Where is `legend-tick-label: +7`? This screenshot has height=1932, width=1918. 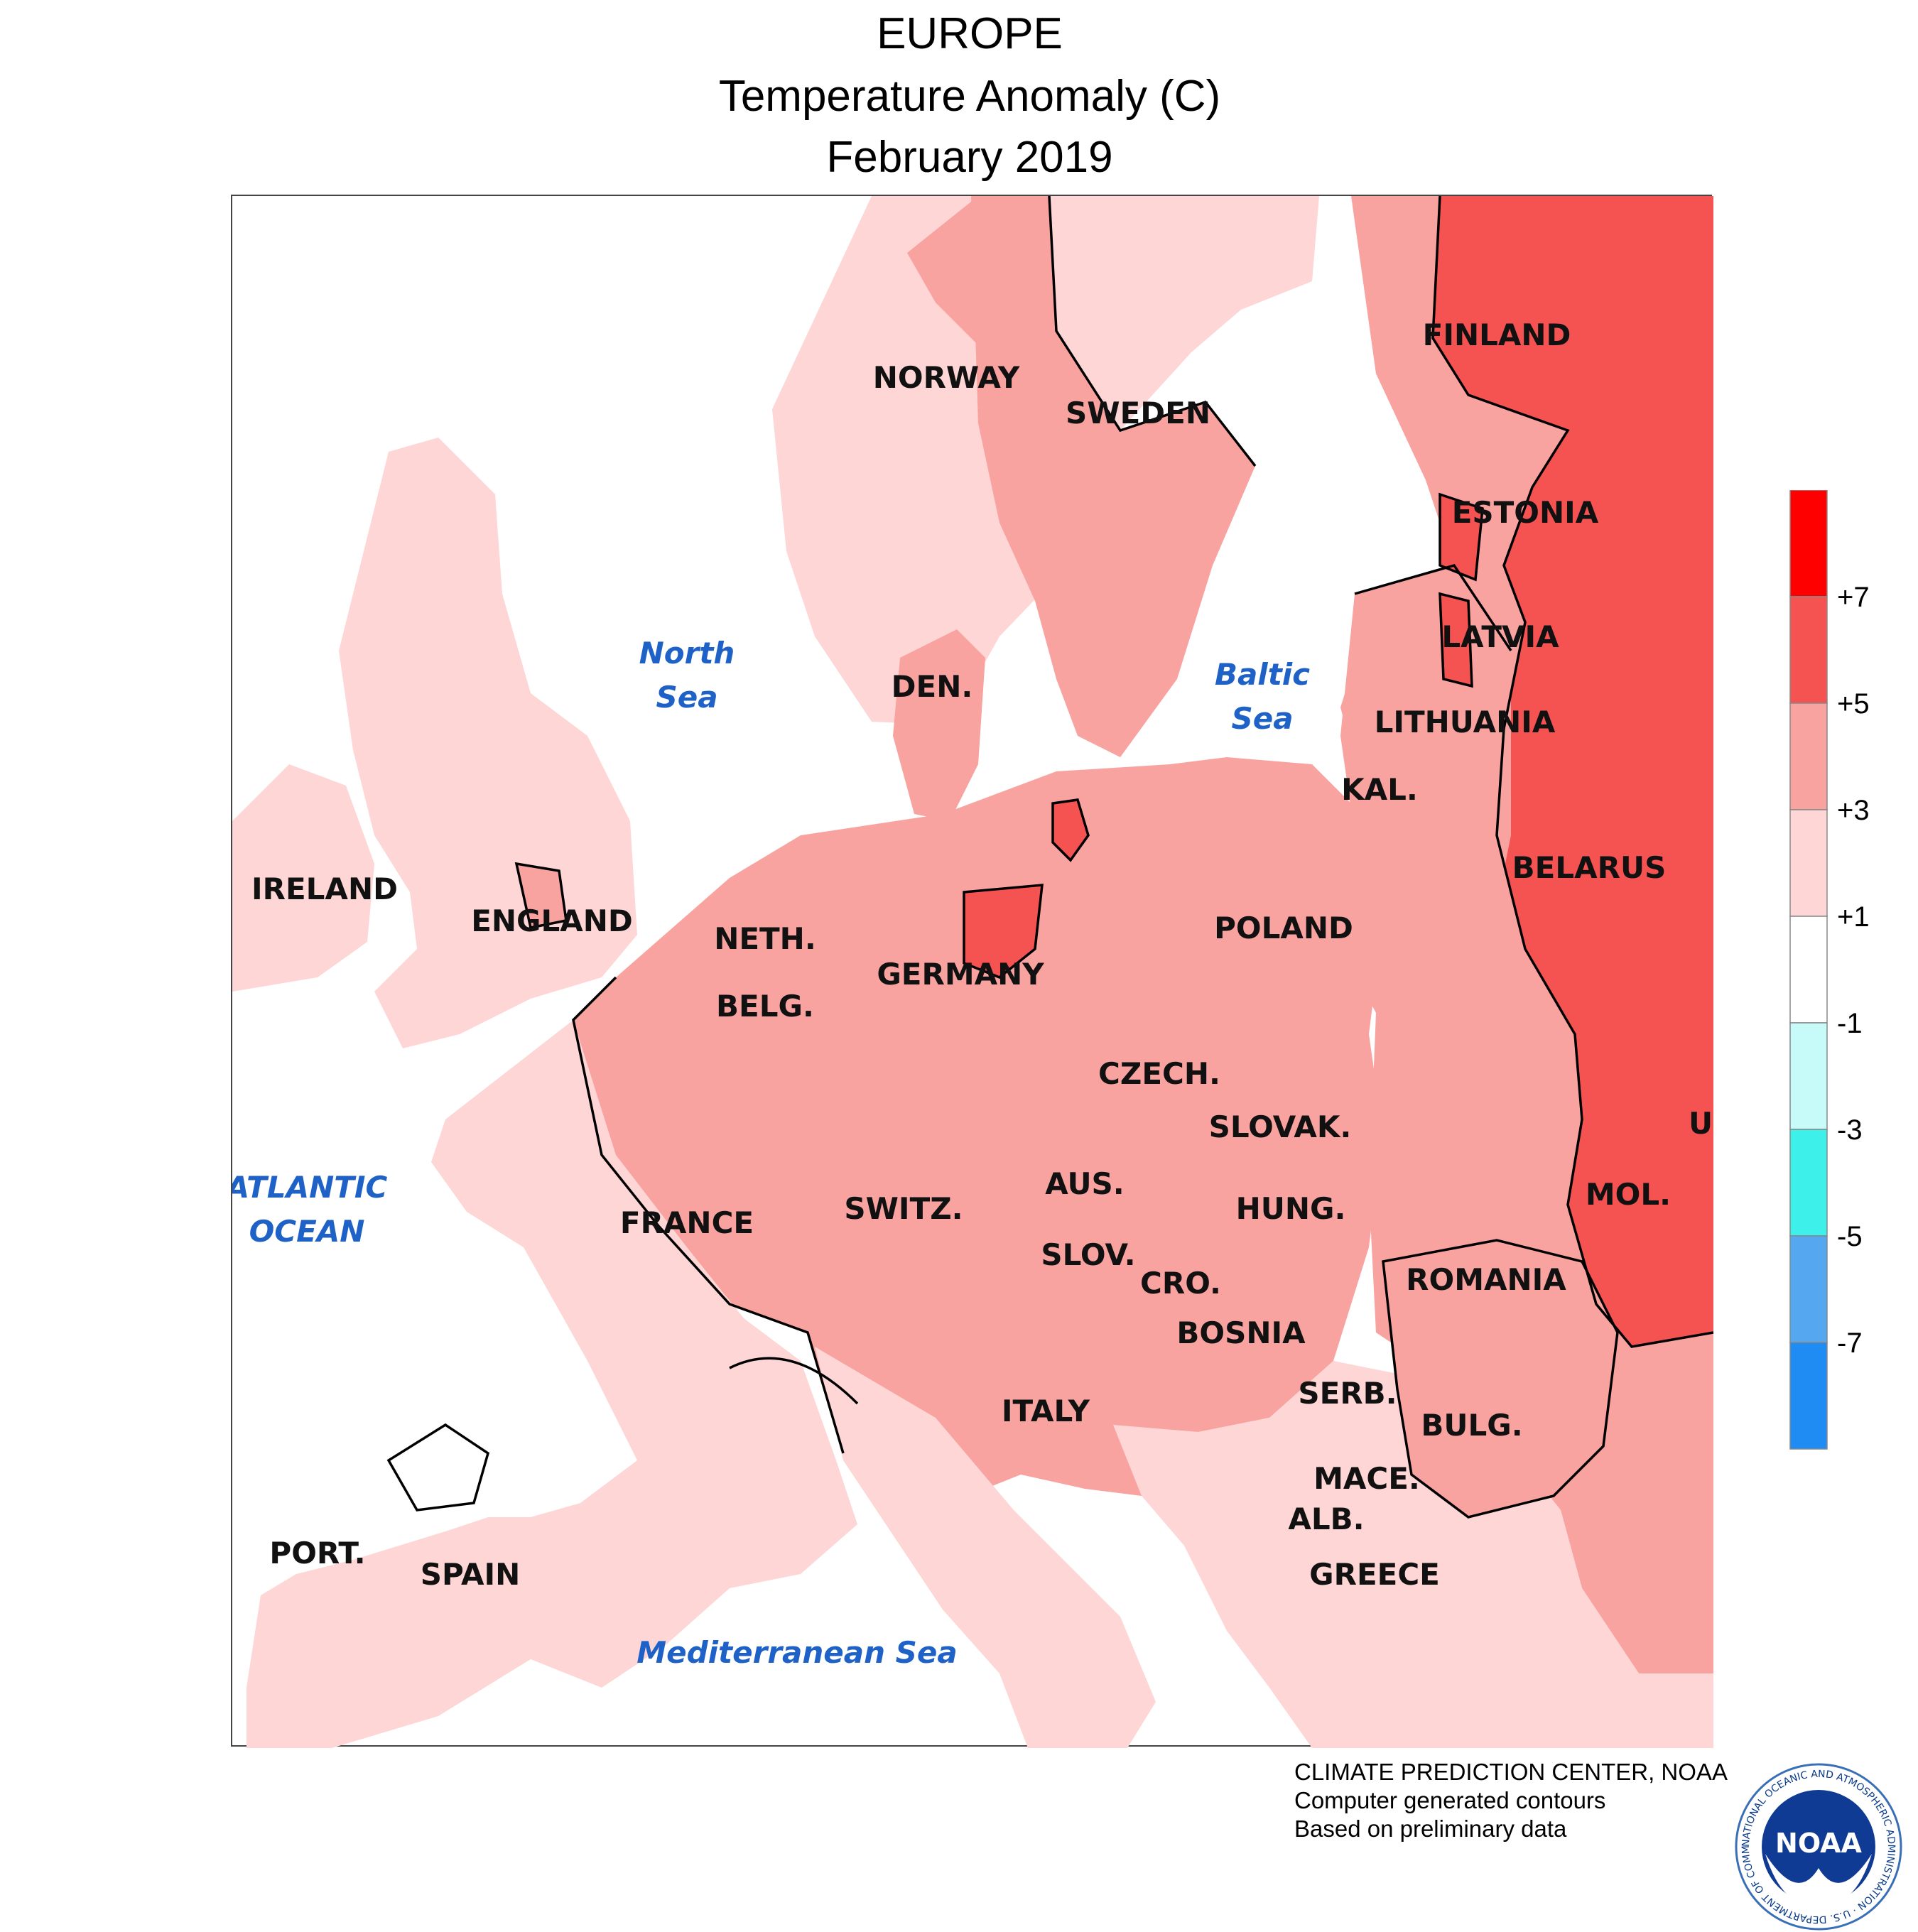 legend-tick-label: +7 is located at coordinates (1853, 598).